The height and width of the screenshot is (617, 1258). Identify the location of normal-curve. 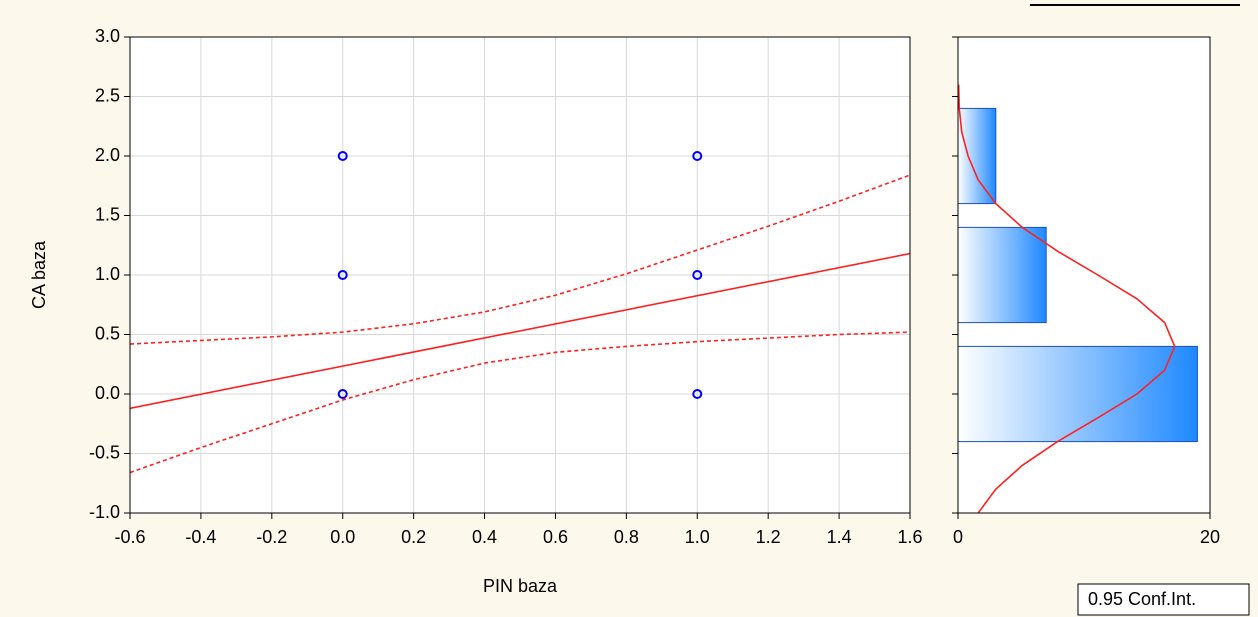
(1067, 298).